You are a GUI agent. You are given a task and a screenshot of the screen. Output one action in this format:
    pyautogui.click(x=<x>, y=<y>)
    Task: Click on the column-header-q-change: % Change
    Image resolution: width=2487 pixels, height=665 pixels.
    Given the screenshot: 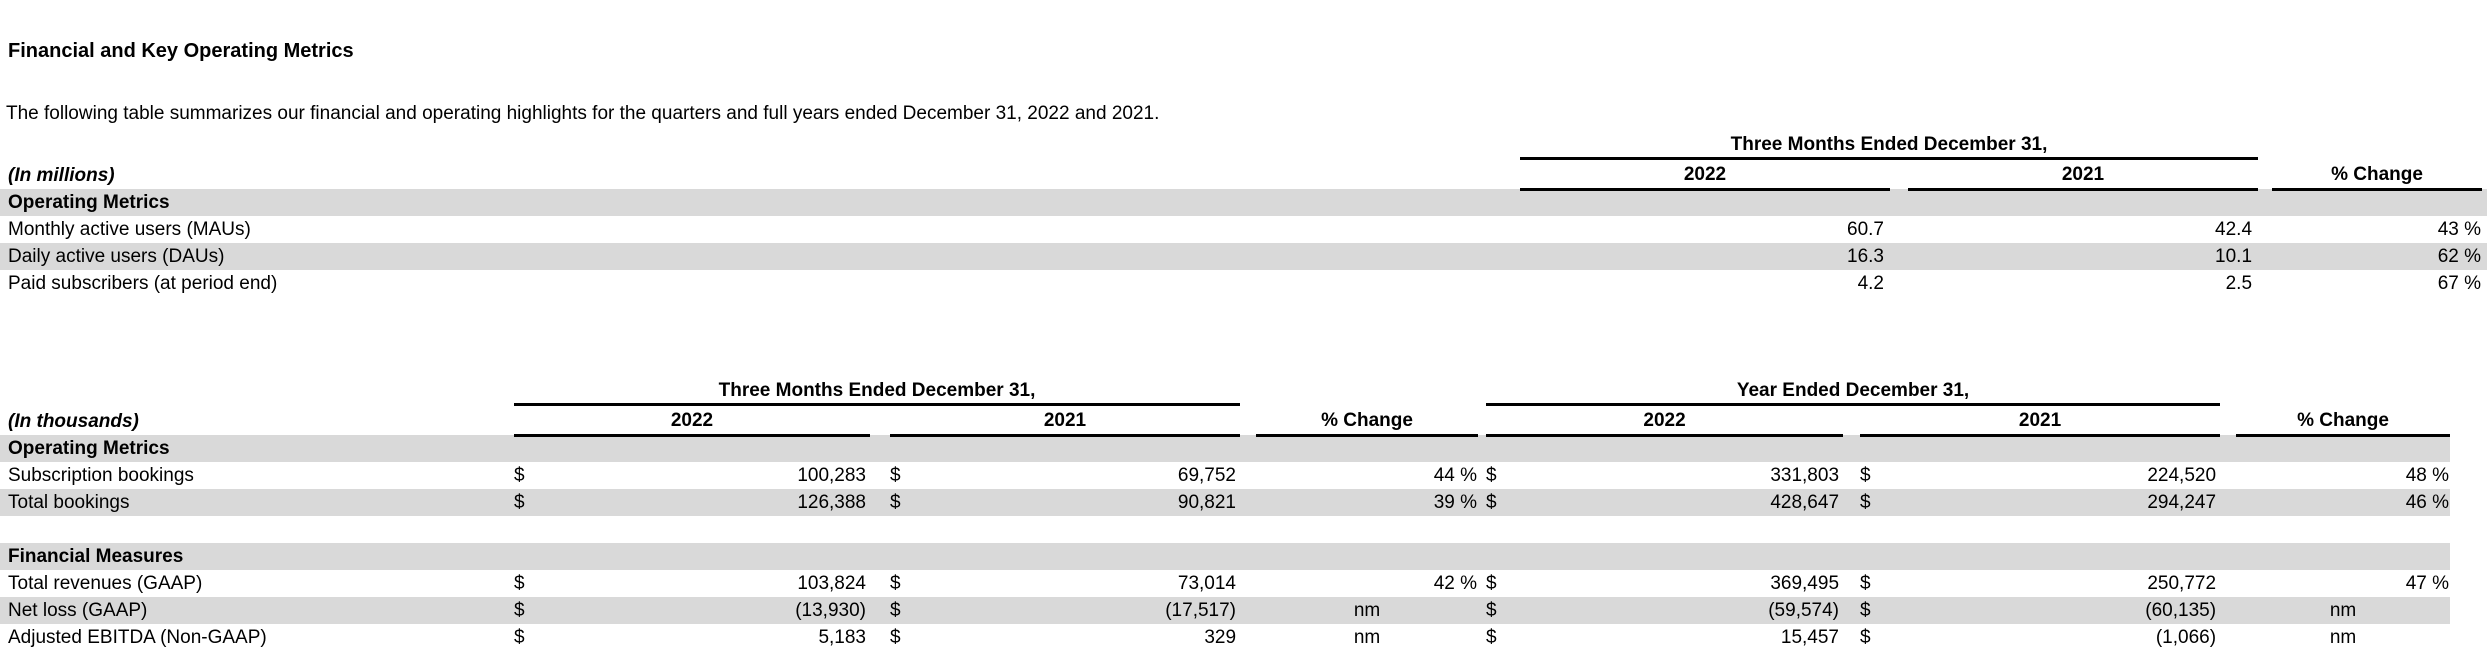 What is the action you would take?
    pyautogui.click(x=1367, y=420)
    